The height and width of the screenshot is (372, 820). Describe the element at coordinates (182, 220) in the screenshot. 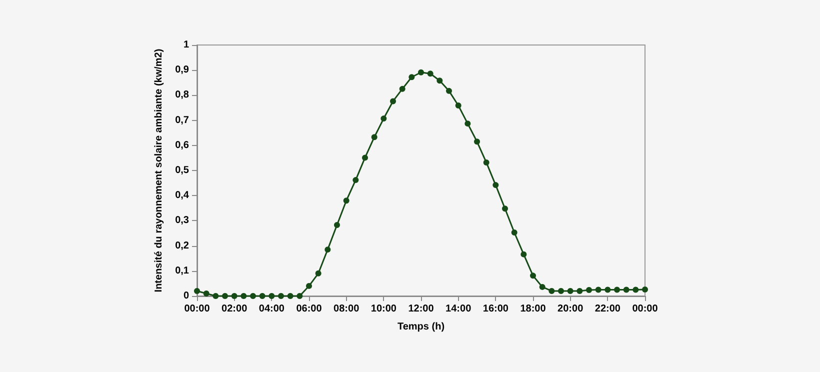

I see `y-tick-label: 0,3` at that location.